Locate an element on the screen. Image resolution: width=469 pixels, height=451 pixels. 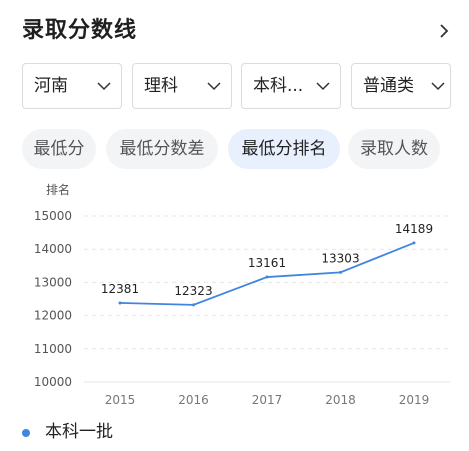
page-title: 录取分数线 is located at coordinates (80, 30).